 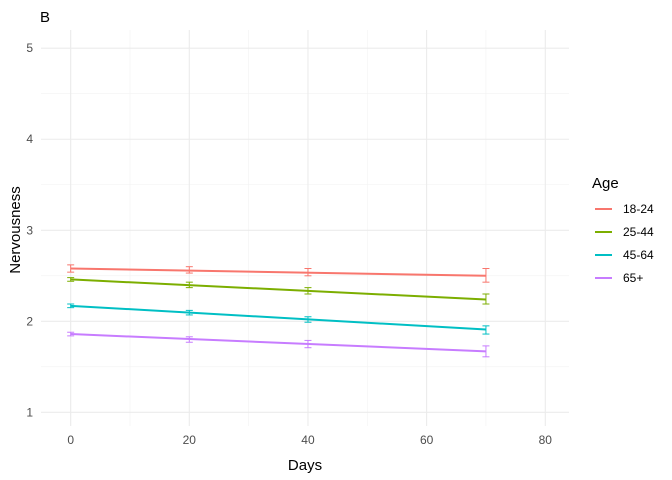 I want to click on x-tick-label: 20, so click(x=190, y=440).